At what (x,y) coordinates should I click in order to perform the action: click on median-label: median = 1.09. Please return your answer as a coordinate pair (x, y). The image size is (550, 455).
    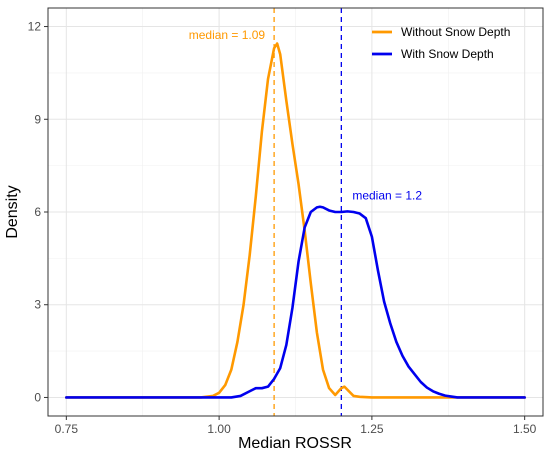
    Looking at the image, I should click on (227, 35).